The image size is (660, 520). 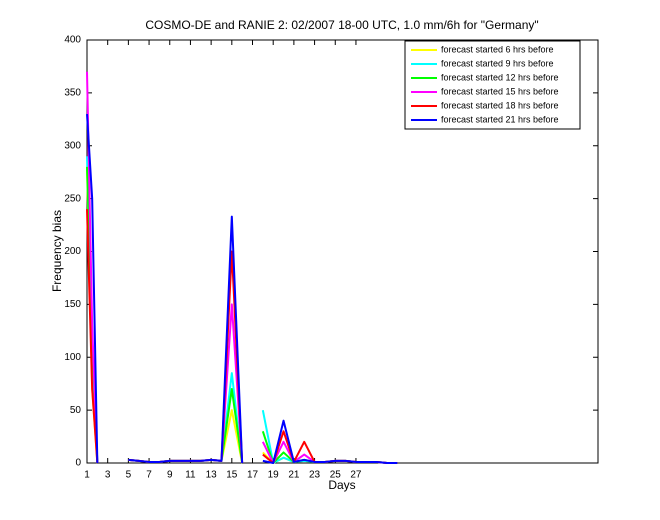 What do you see at coordinates (232, 475) in the screenshot?
I see `x-tick-label: 15` at bounding box center [232, 475].